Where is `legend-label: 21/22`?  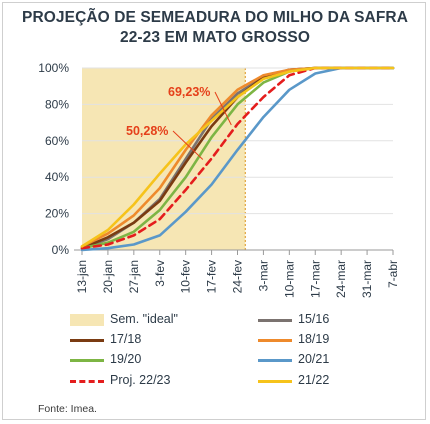
legend-label: 21/22 is located at coordinates (314, 380).